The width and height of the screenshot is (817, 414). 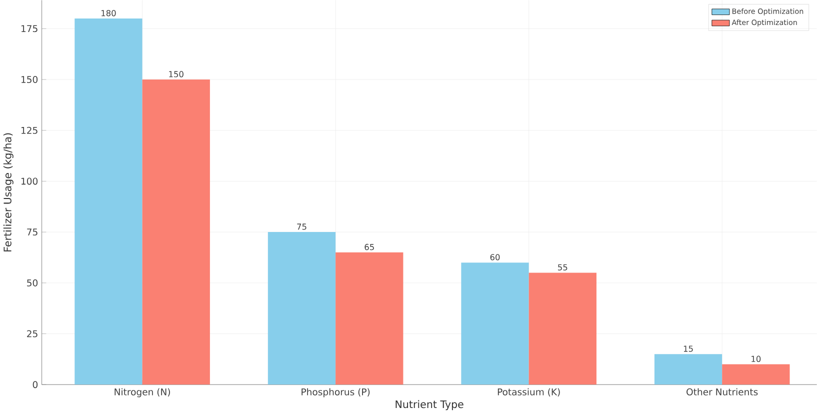 I want to click on y-tick-label: 100, so click(x=29, y=181).